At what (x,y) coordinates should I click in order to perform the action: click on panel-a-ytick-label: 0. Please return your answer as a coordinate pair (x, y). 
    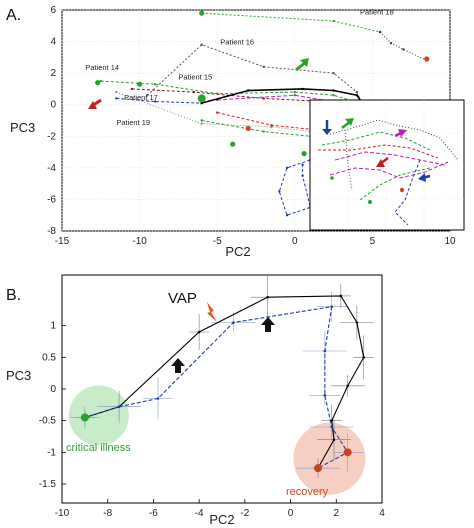
    Looking at the image, I should click on (53, 105).